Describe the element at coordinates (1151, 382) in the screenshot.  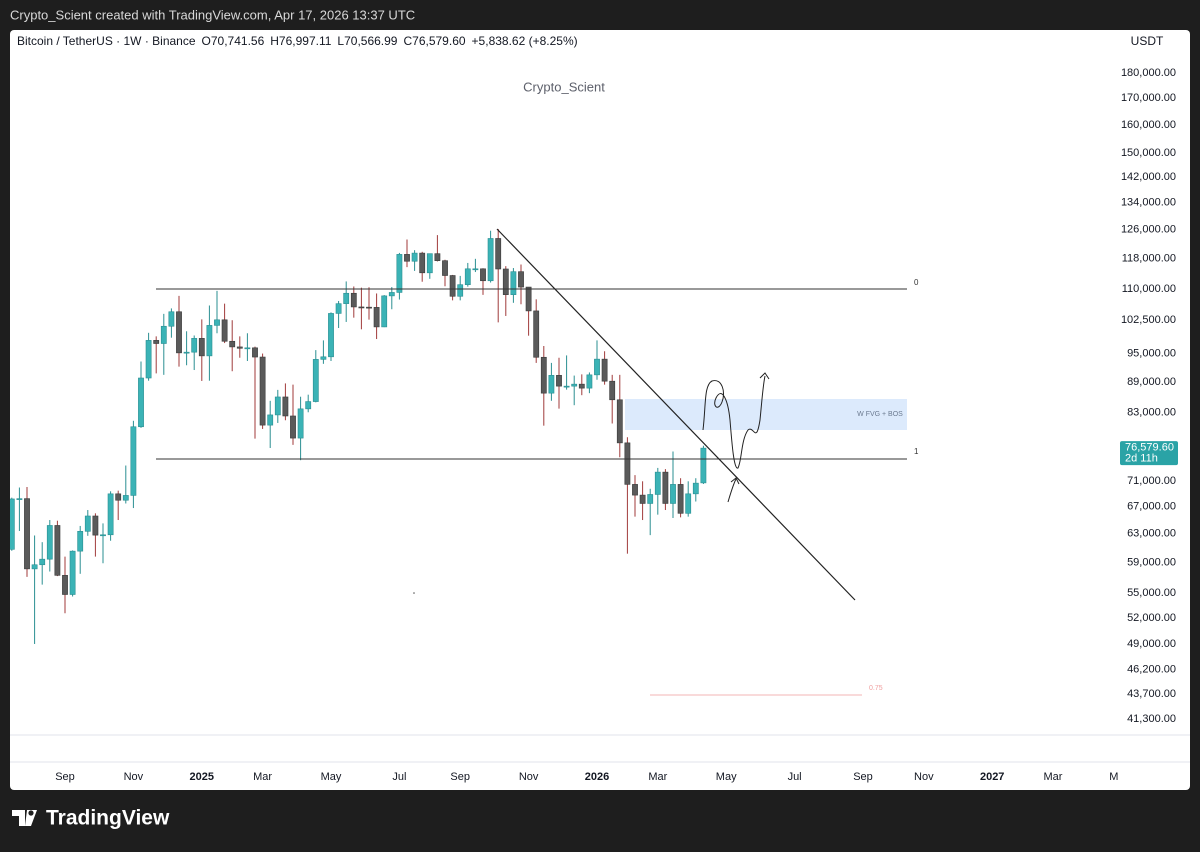
I see `y-tick-label: 89,000.00` at that location.